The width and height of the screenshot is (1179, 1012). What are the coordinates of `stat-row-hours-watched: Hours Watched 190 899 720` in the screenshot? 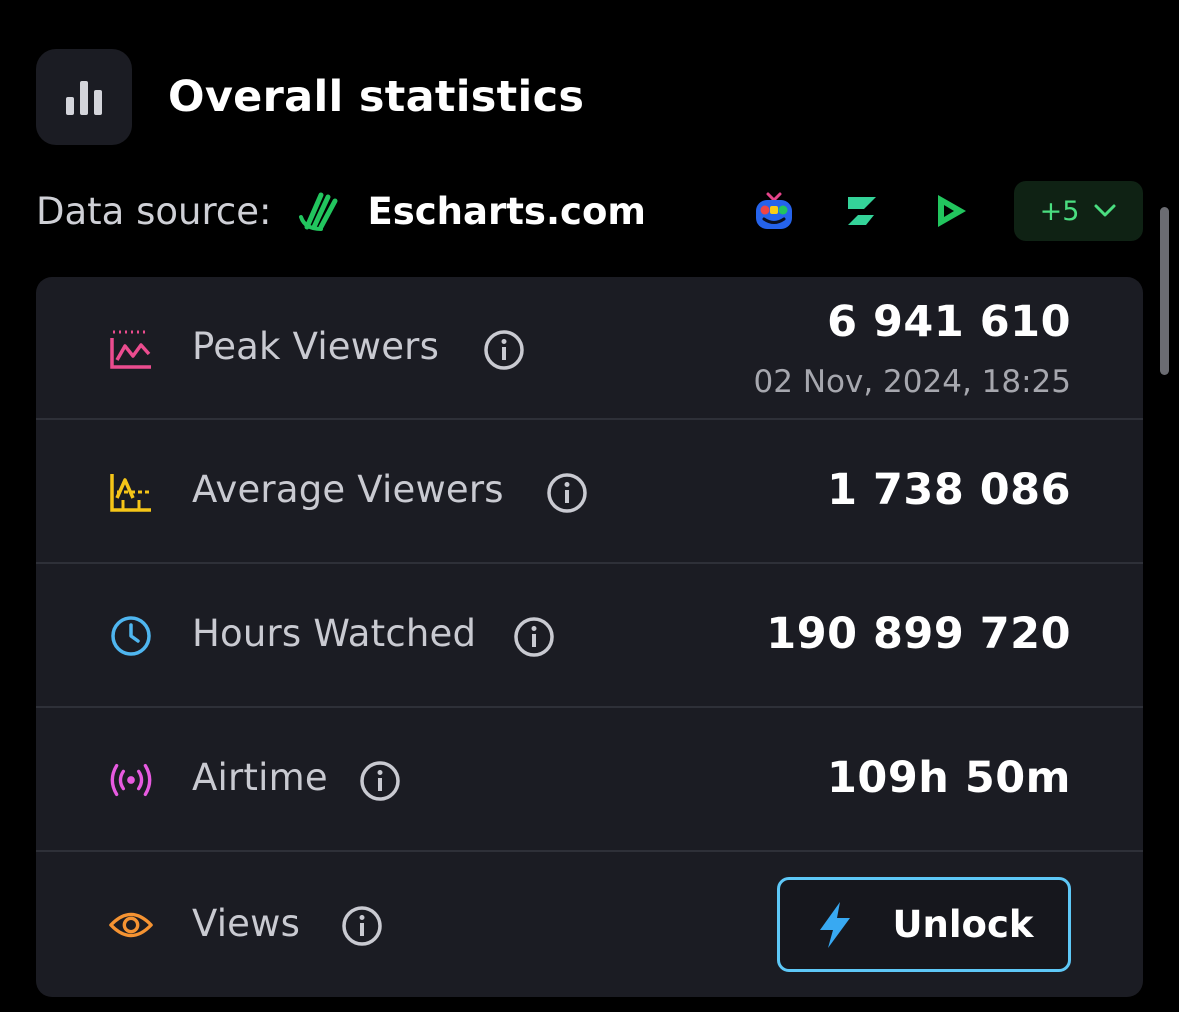 It's located at (589, 636).